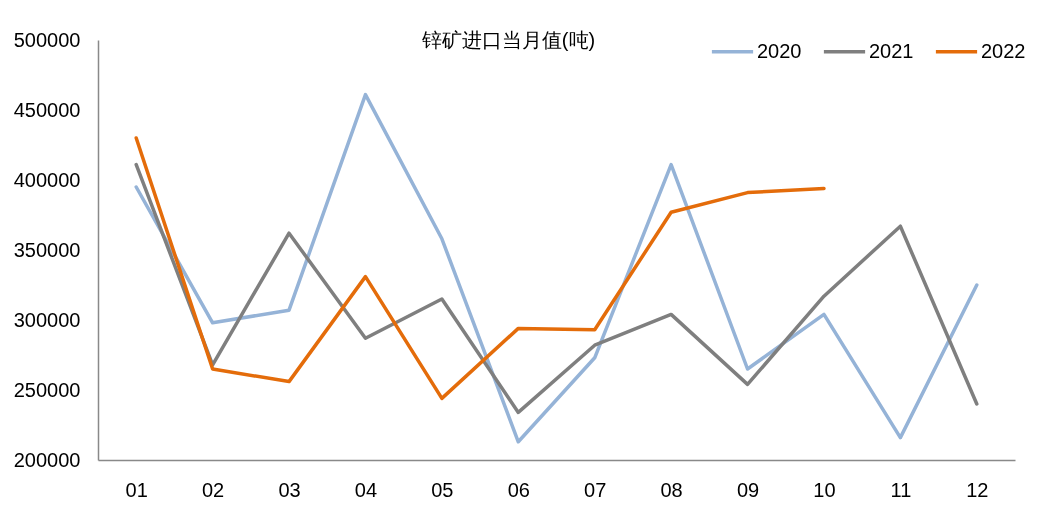 The height and width of the screenshot is (519, 1041). I want to click on x-tick-label: 01, so click(136, 489).